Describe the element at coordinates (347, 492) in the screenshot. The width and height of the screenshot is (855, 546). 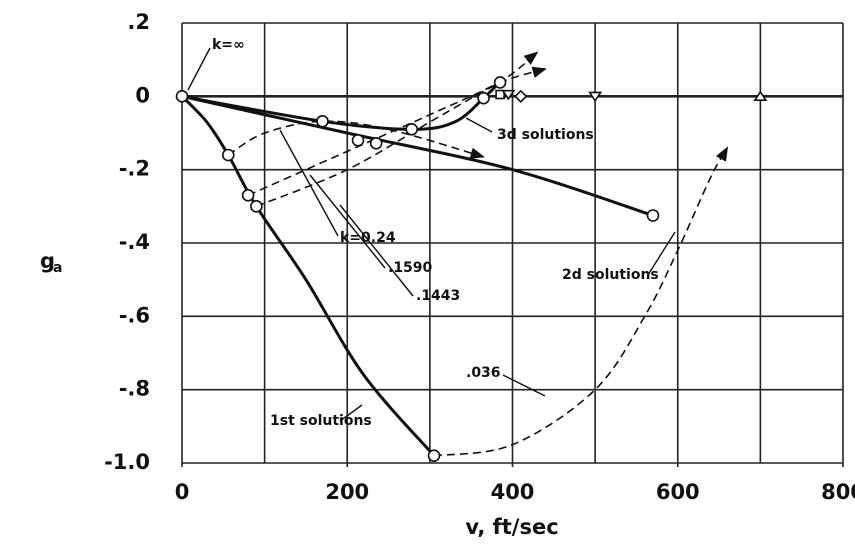
I see `x-tick-label: 200` at that location.